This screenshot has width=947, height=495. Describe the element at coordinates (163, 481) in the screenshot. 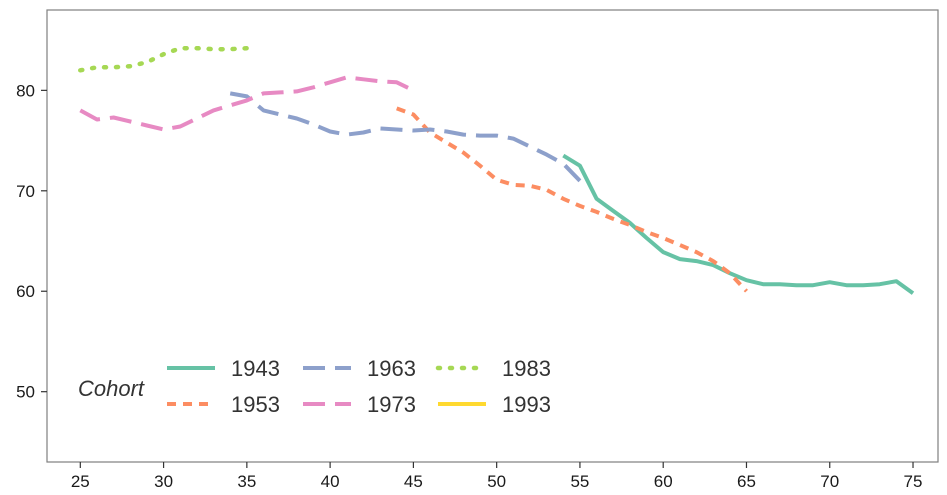

I see `x-tick-label: 30` at that location.